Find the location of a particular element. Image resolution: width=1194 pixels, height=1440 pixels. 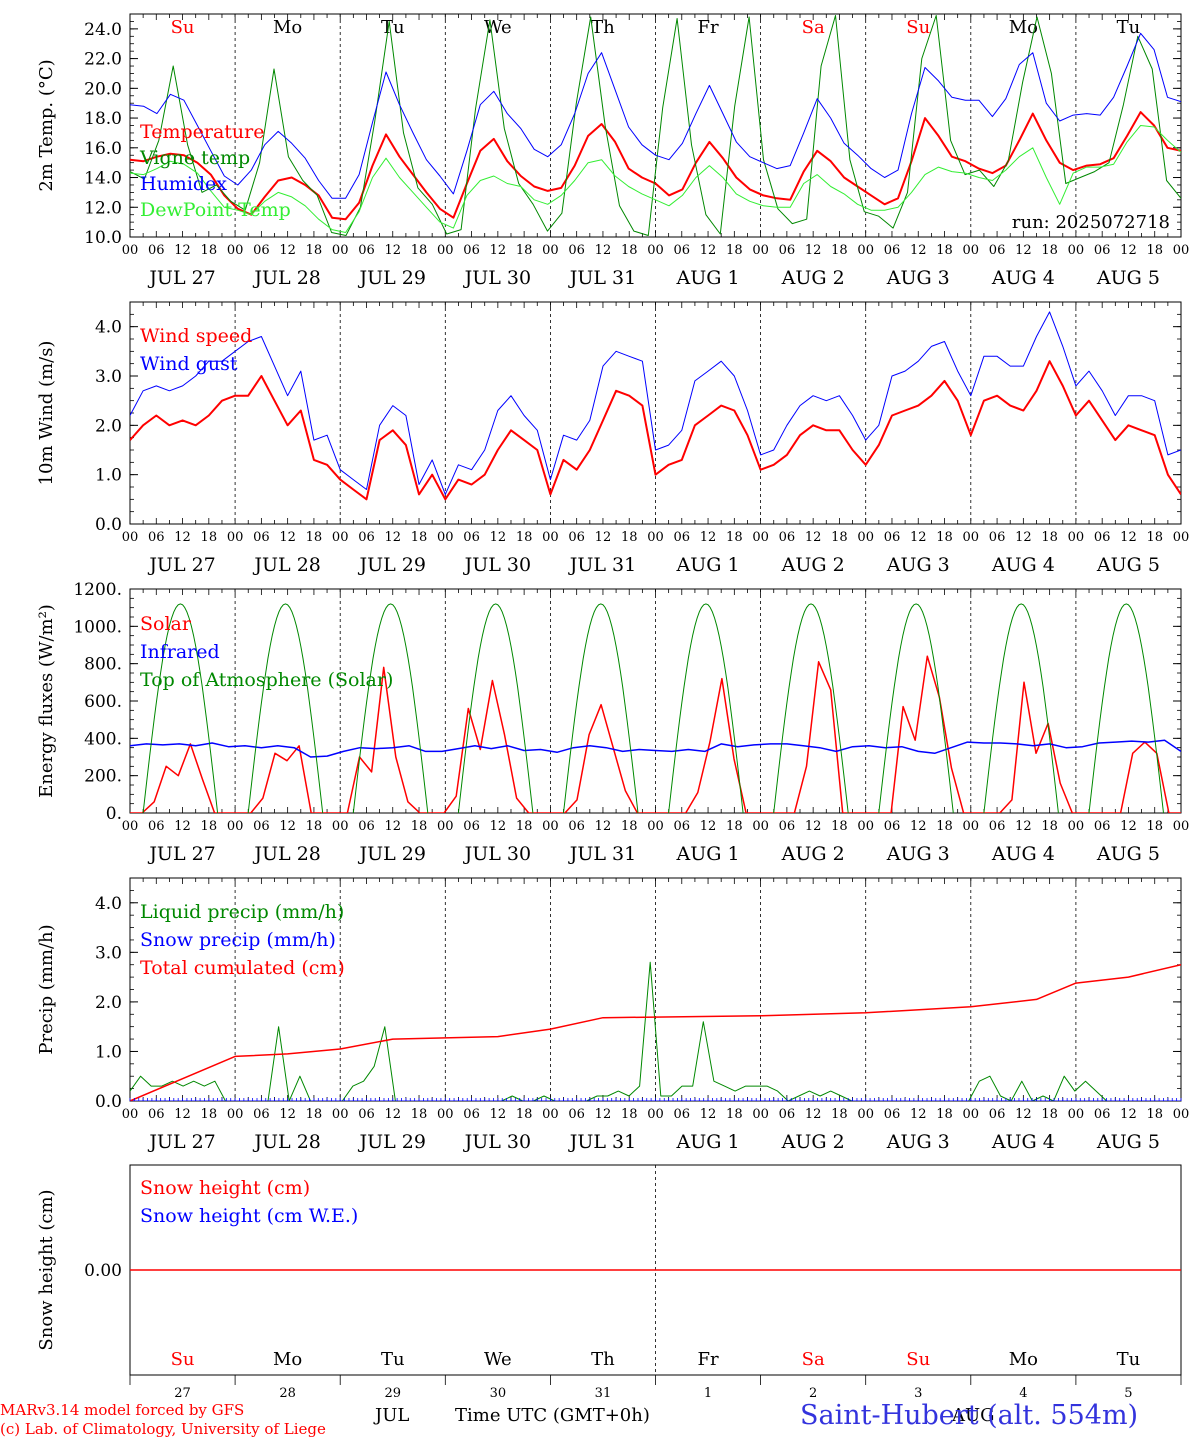

y-tick-label: 20.0 is located at coordinates (103, 89).